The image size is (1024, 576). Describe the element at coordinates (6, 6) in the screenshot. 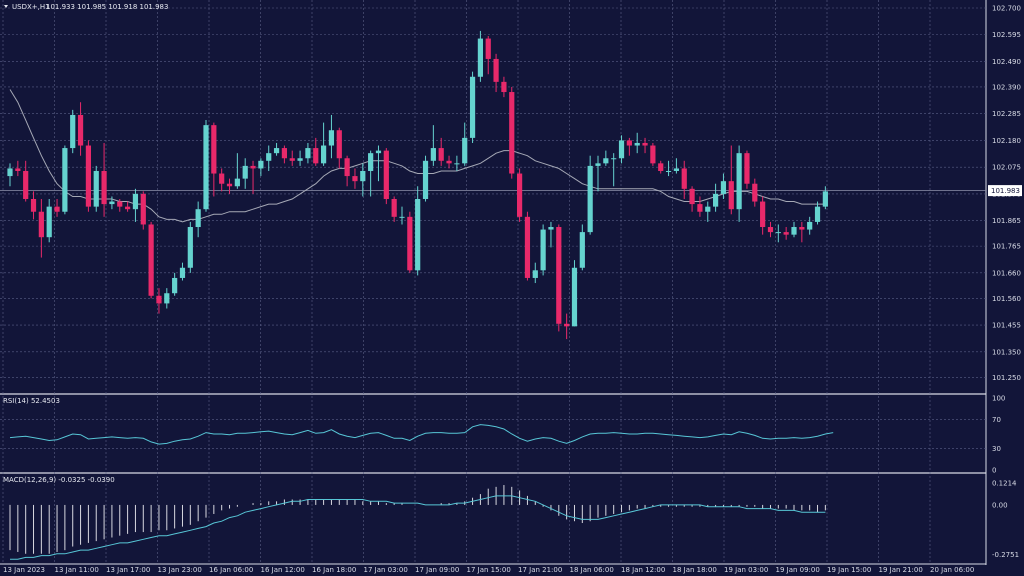

I see `dropdown-triangle-icon` at that location.